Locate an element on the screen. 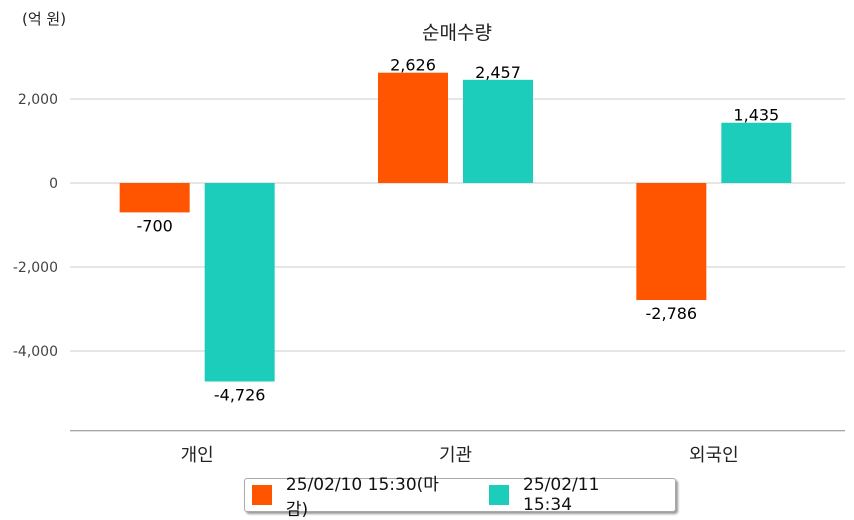 This screenshot has width=854, height=520. chart-title: 순매수량 is located at coordinates (457, 33).